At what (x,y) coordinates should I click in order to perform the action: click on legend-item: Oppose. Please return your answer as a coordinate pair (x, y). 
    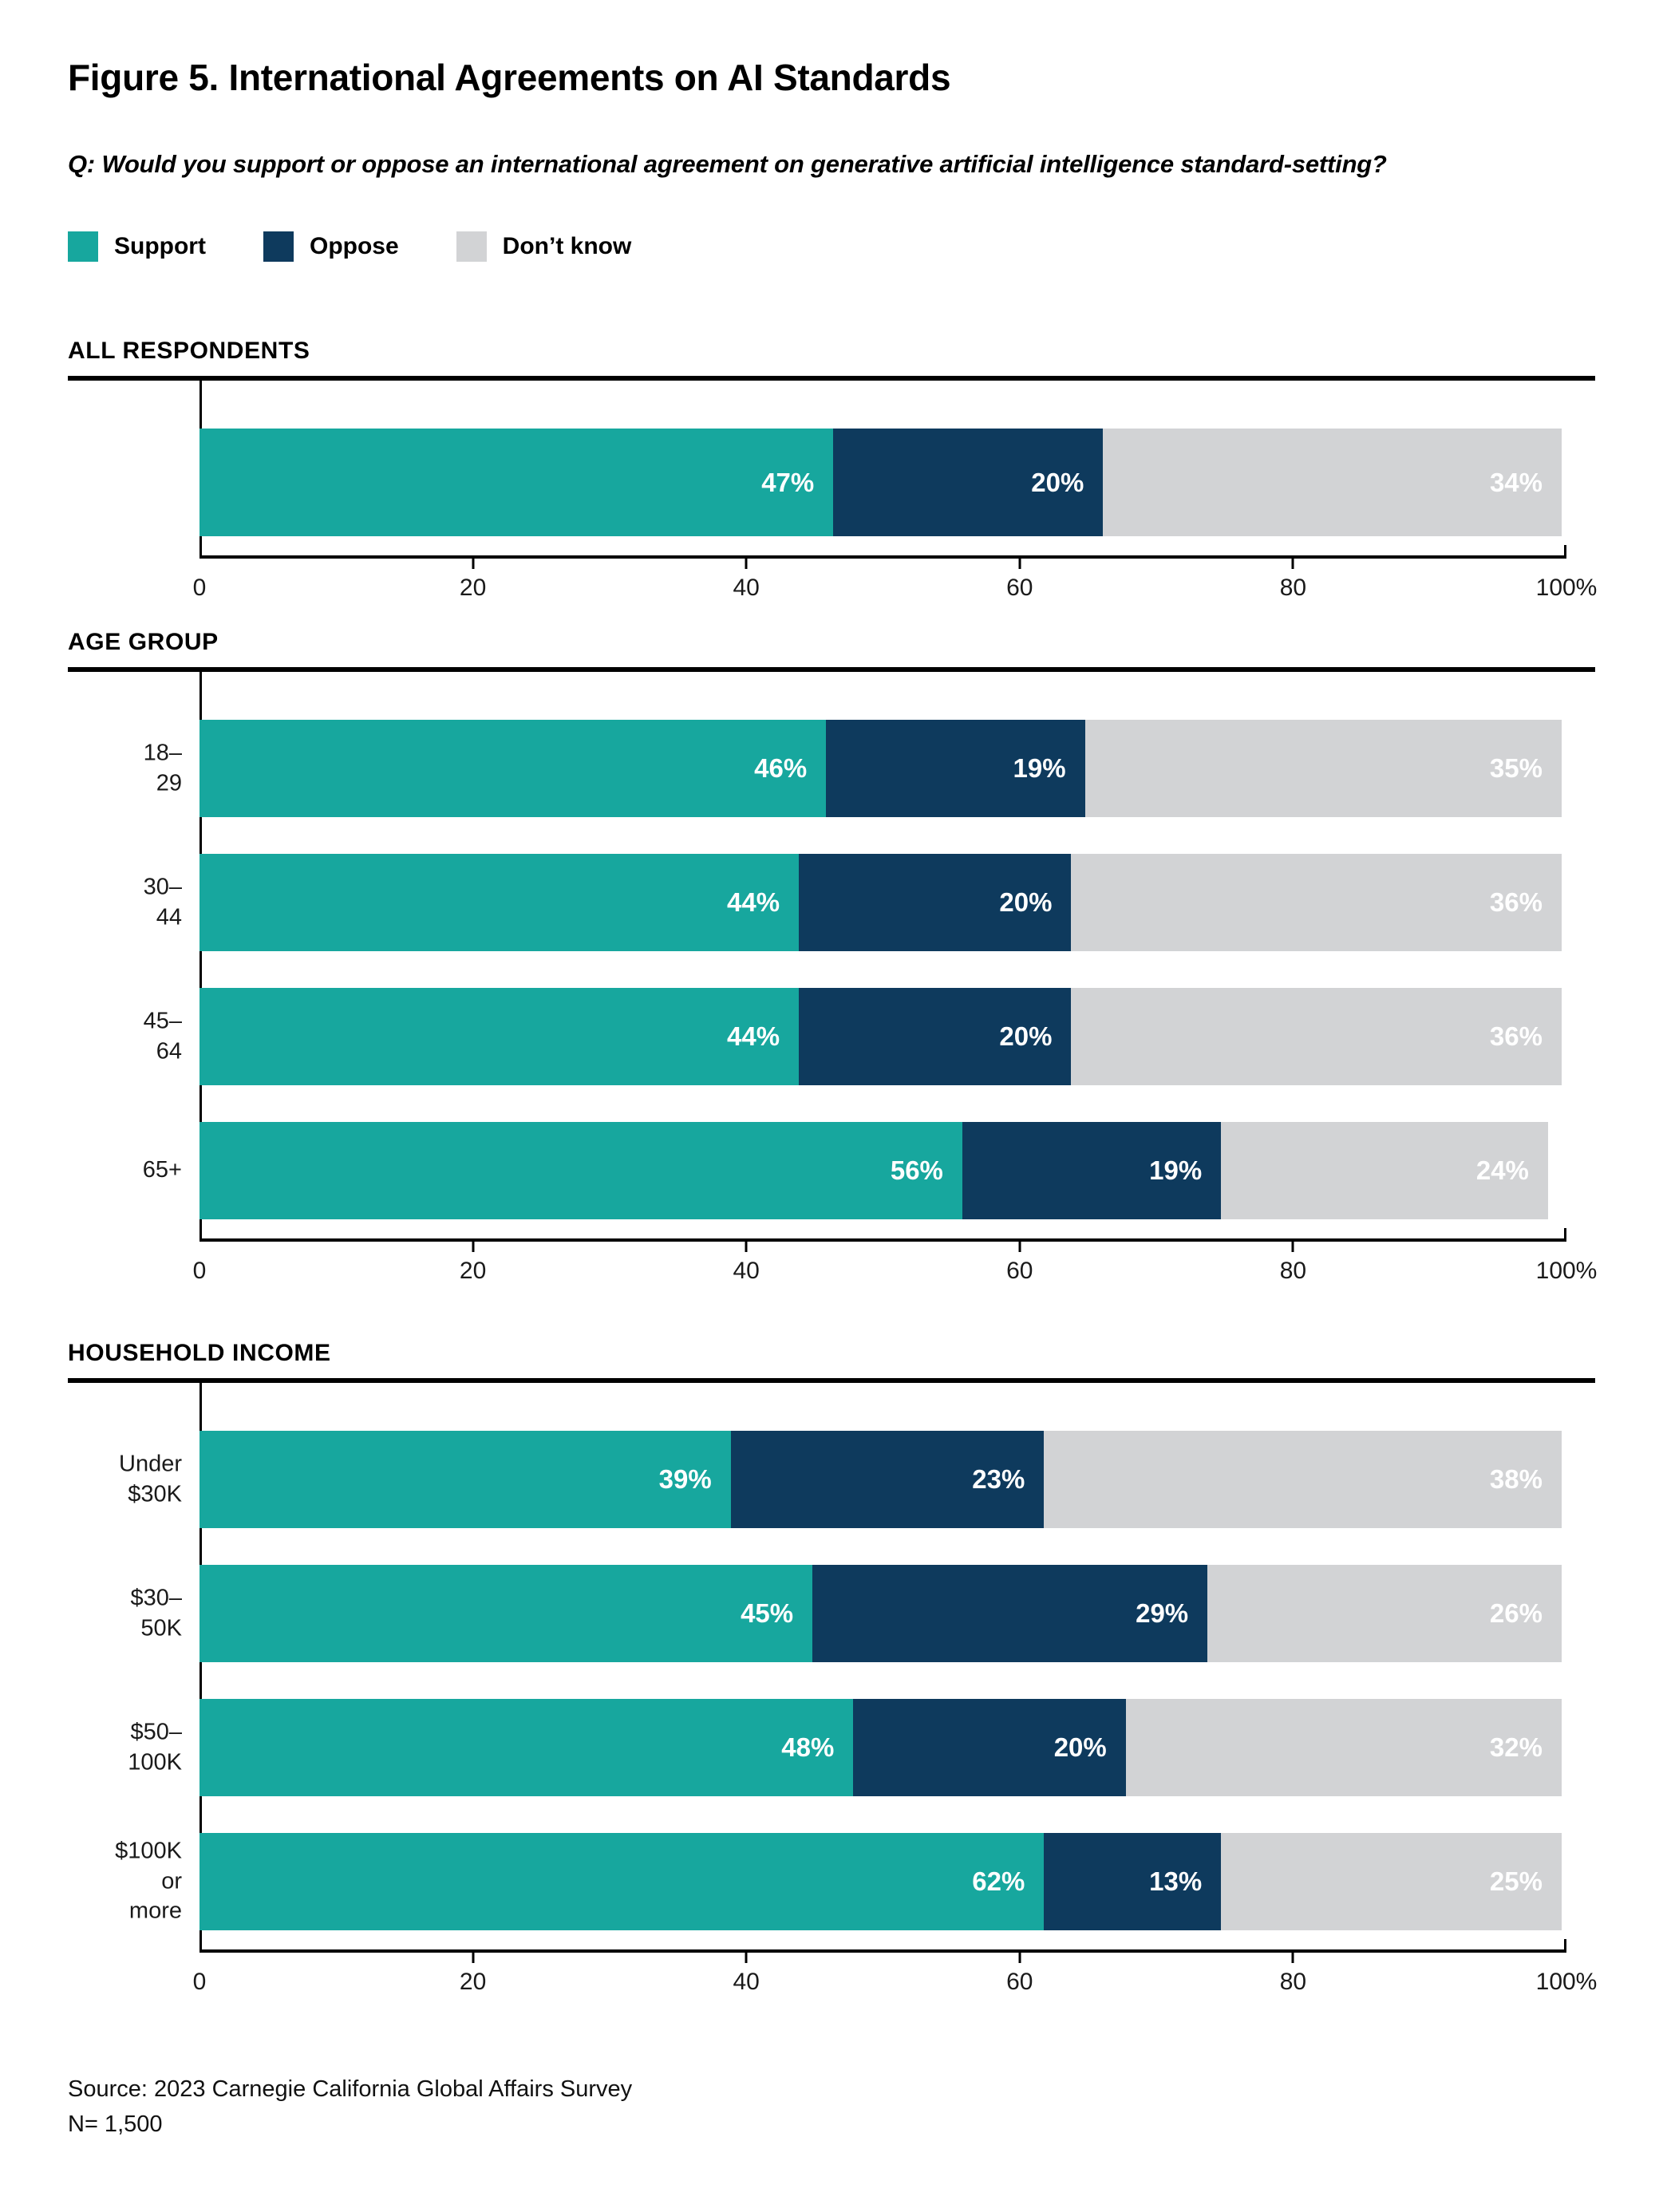
    Looking at the image, I should click on (331, 246).